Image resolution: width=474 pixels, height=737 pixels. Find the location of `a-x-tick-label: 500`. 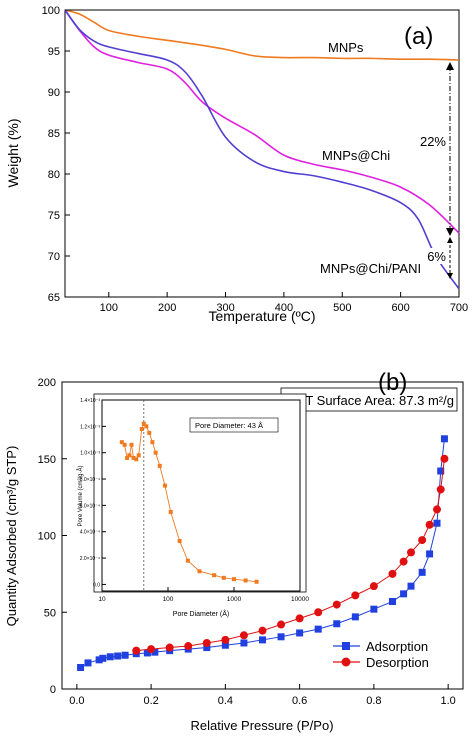

a-x-tick-label: 500 is located at coordinates (342, 308).